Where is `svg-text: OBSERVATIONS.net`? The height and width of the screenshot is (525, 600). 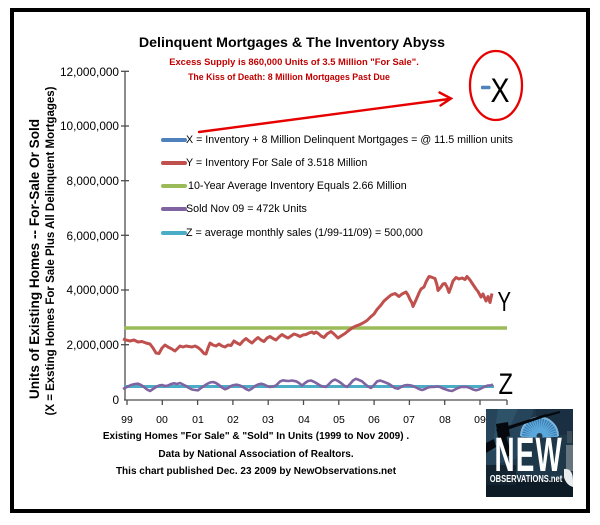 svg-text: OBSERVATIONS.net is located at coordinates (526, 478).